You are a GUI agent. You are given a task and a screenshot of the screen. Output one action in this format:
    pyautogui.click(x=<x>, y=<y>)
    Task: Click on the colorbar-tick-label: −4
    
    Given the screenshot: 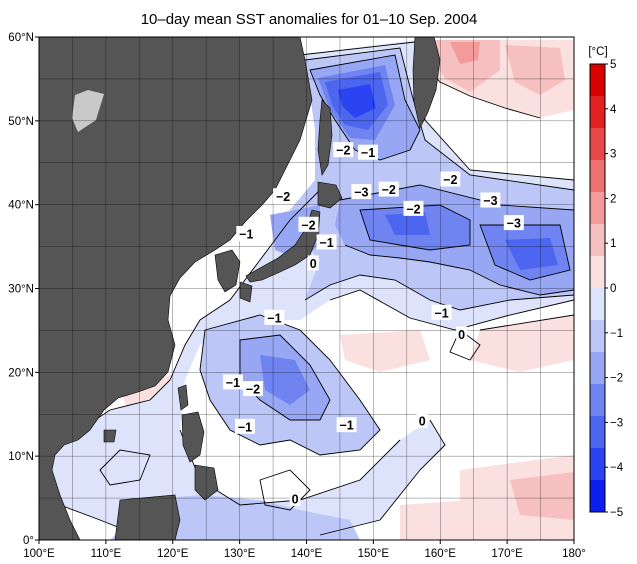 What is the action you would take?
    pyautogui.click(x=617, y=468)
    